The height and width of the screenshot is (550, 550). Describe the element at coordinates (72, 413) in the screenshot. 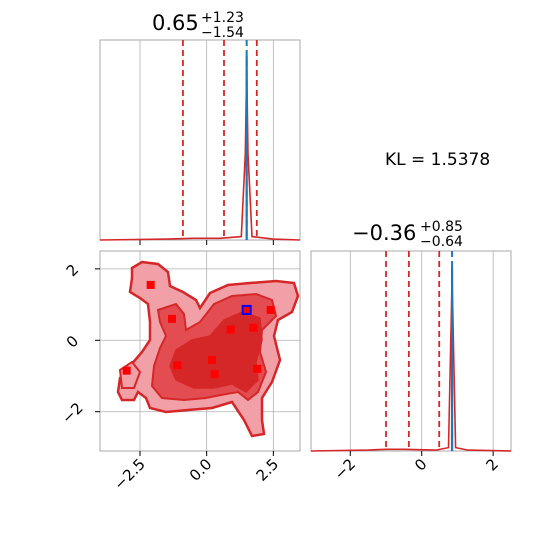

I see `x2-tick-label-left-0: −2` at that location.